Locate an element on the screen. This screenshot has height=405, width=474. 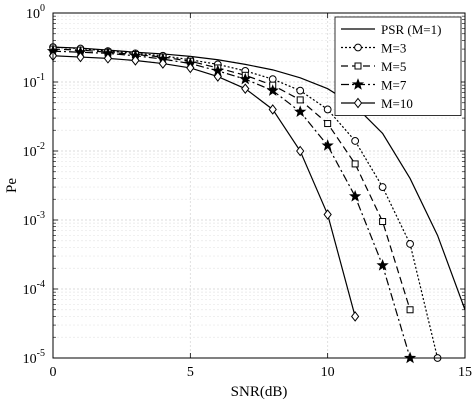
y-tick-label: 10⁻⁴ is located at coordinates (34, 288).